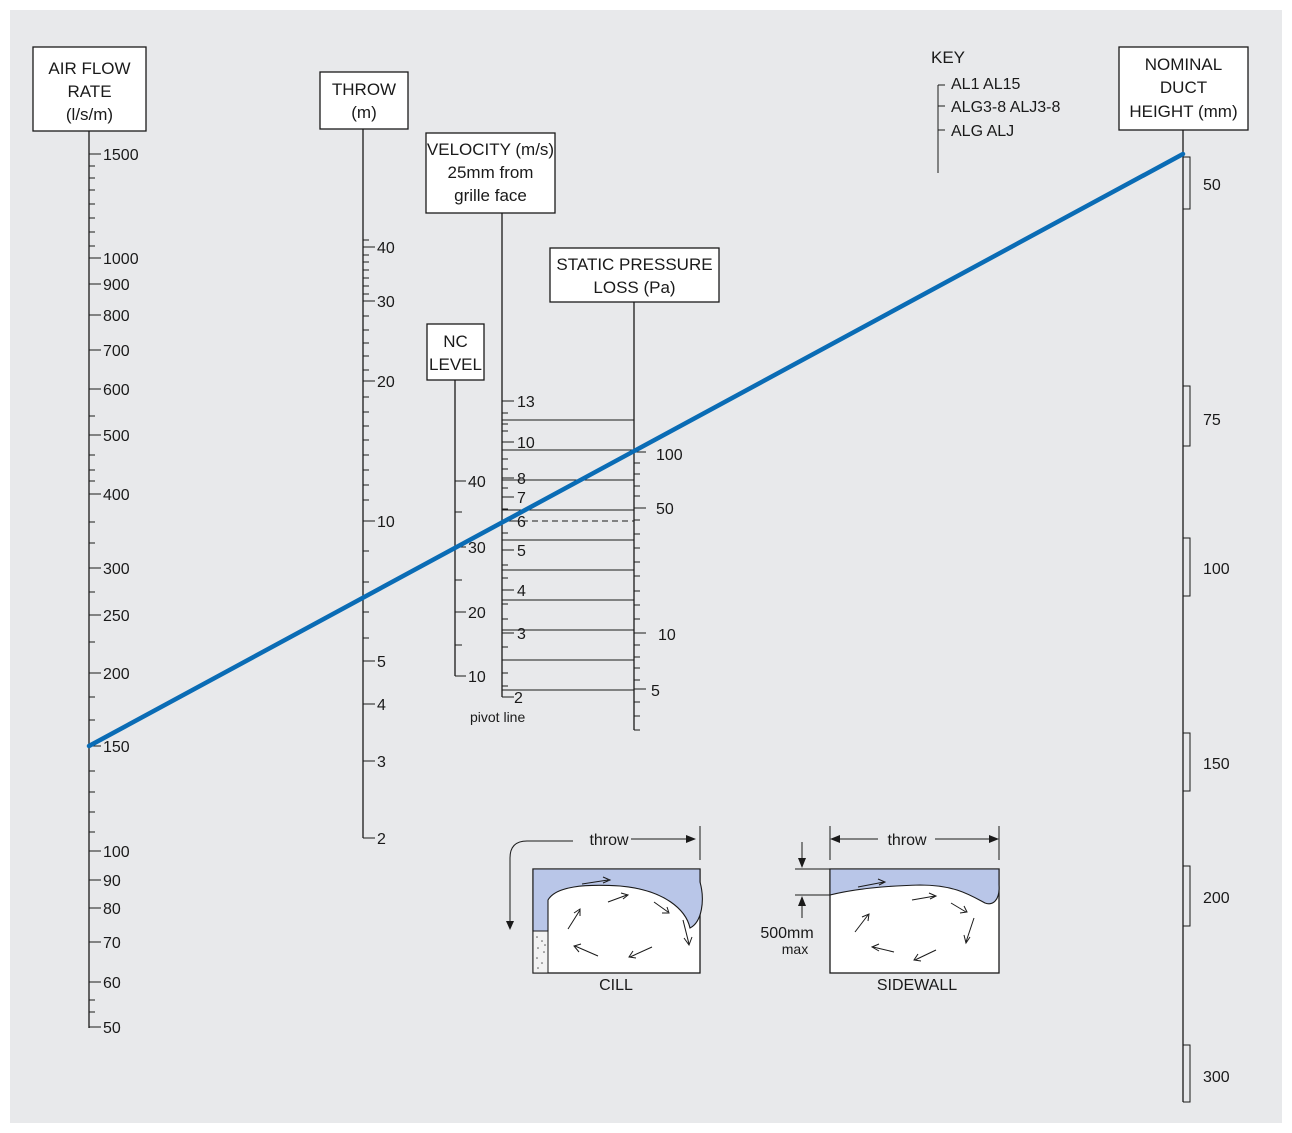 This screenshot has height=1133, width=1292. I want to click on throw-tick-label: 20, so click(386, 382).